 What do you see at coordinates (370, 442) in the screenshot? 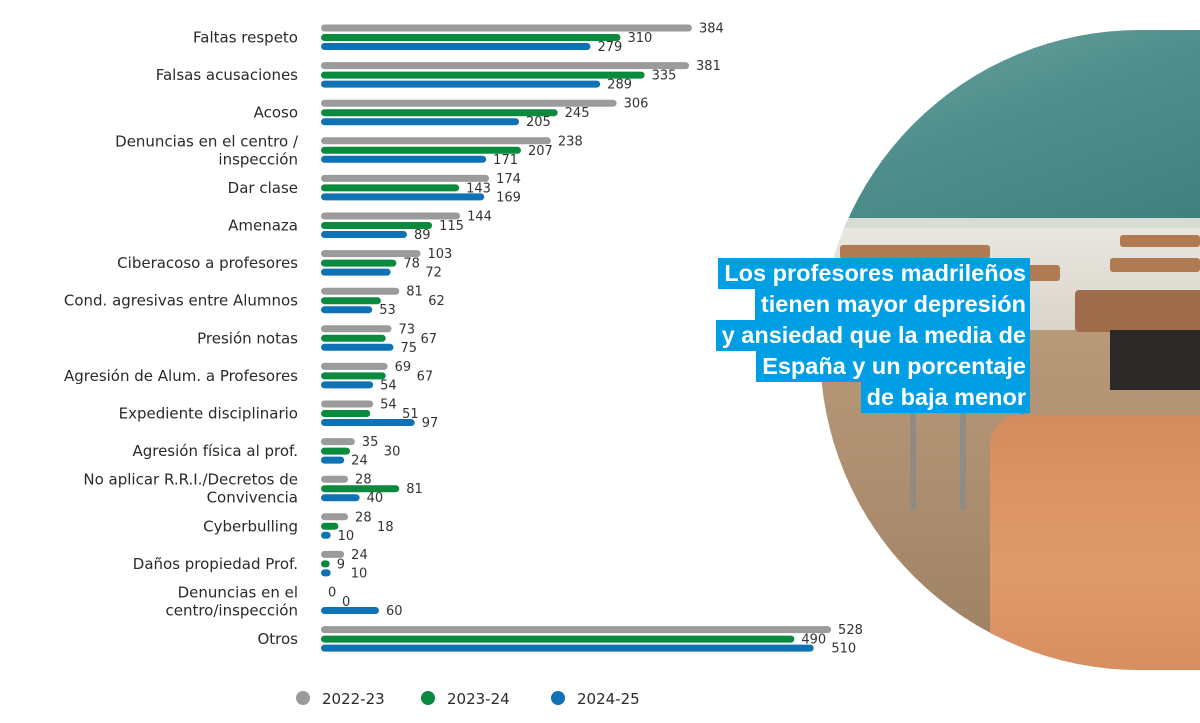
I see `value-label-agresion-fisica-al-prof-2022-23: 35` at bounding box center [370, 442].